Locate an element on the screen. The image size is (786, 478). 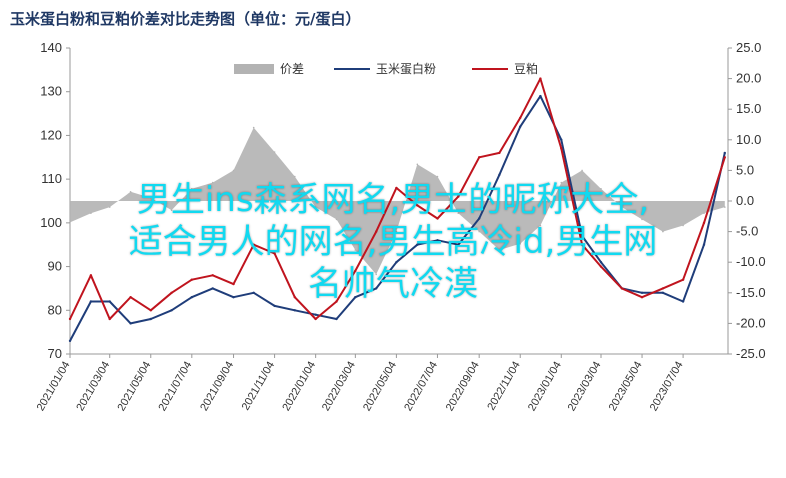
right-tick-label: 15.0 is located at coordinates (748, 108).